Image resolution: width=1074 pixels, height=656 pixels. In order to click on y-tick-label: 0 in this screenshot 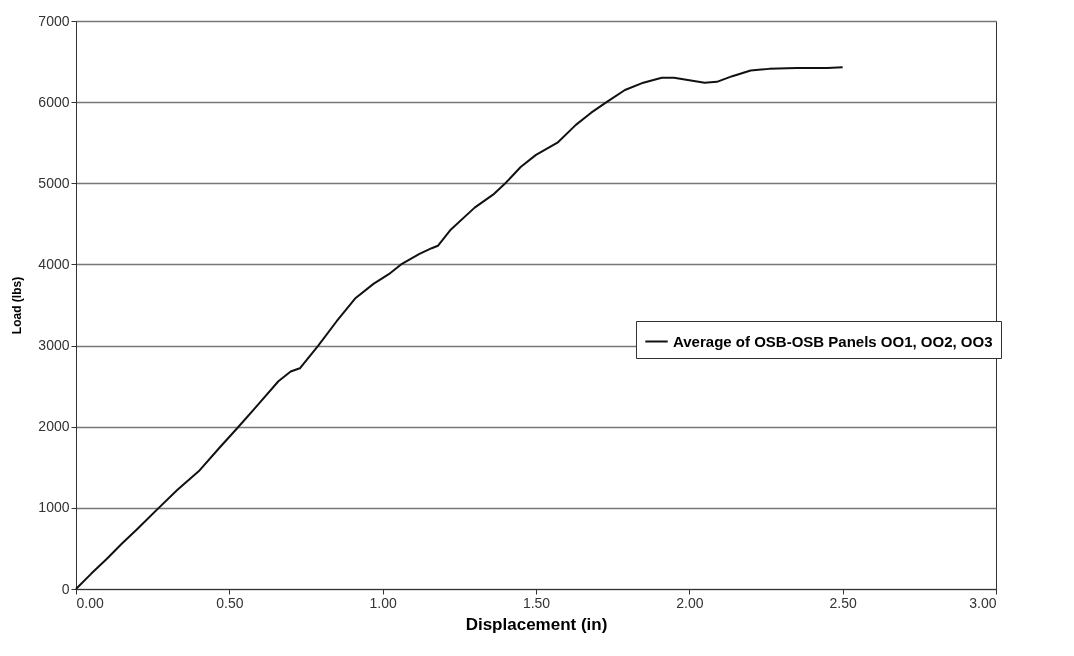, I will do `click(65, 588)`.